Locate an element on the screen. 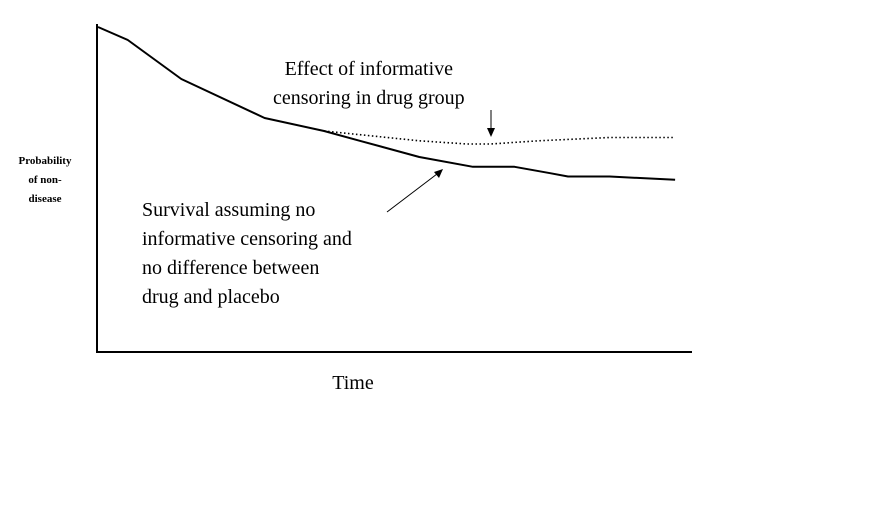 This screenshot has height=512, width=884. y-axis-label-line-1: Probability is located at coordinates (45, 161).